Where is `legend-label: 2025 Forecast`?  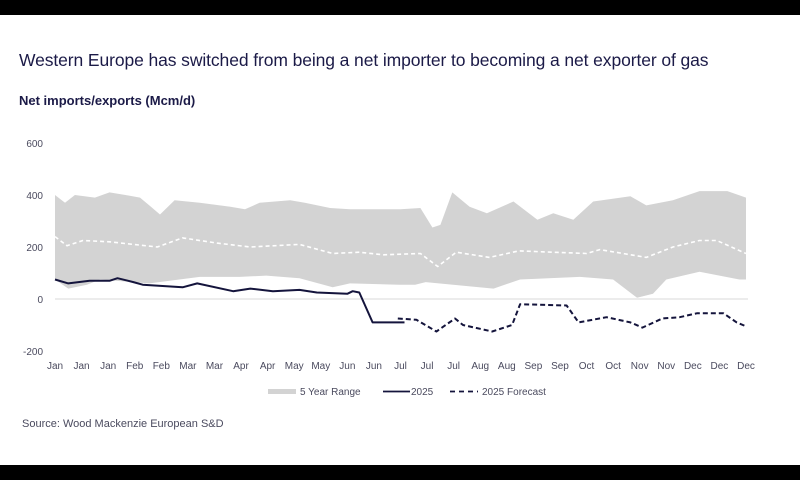
legend-label: 2025 Forecast is located at coordinates (514, 392).